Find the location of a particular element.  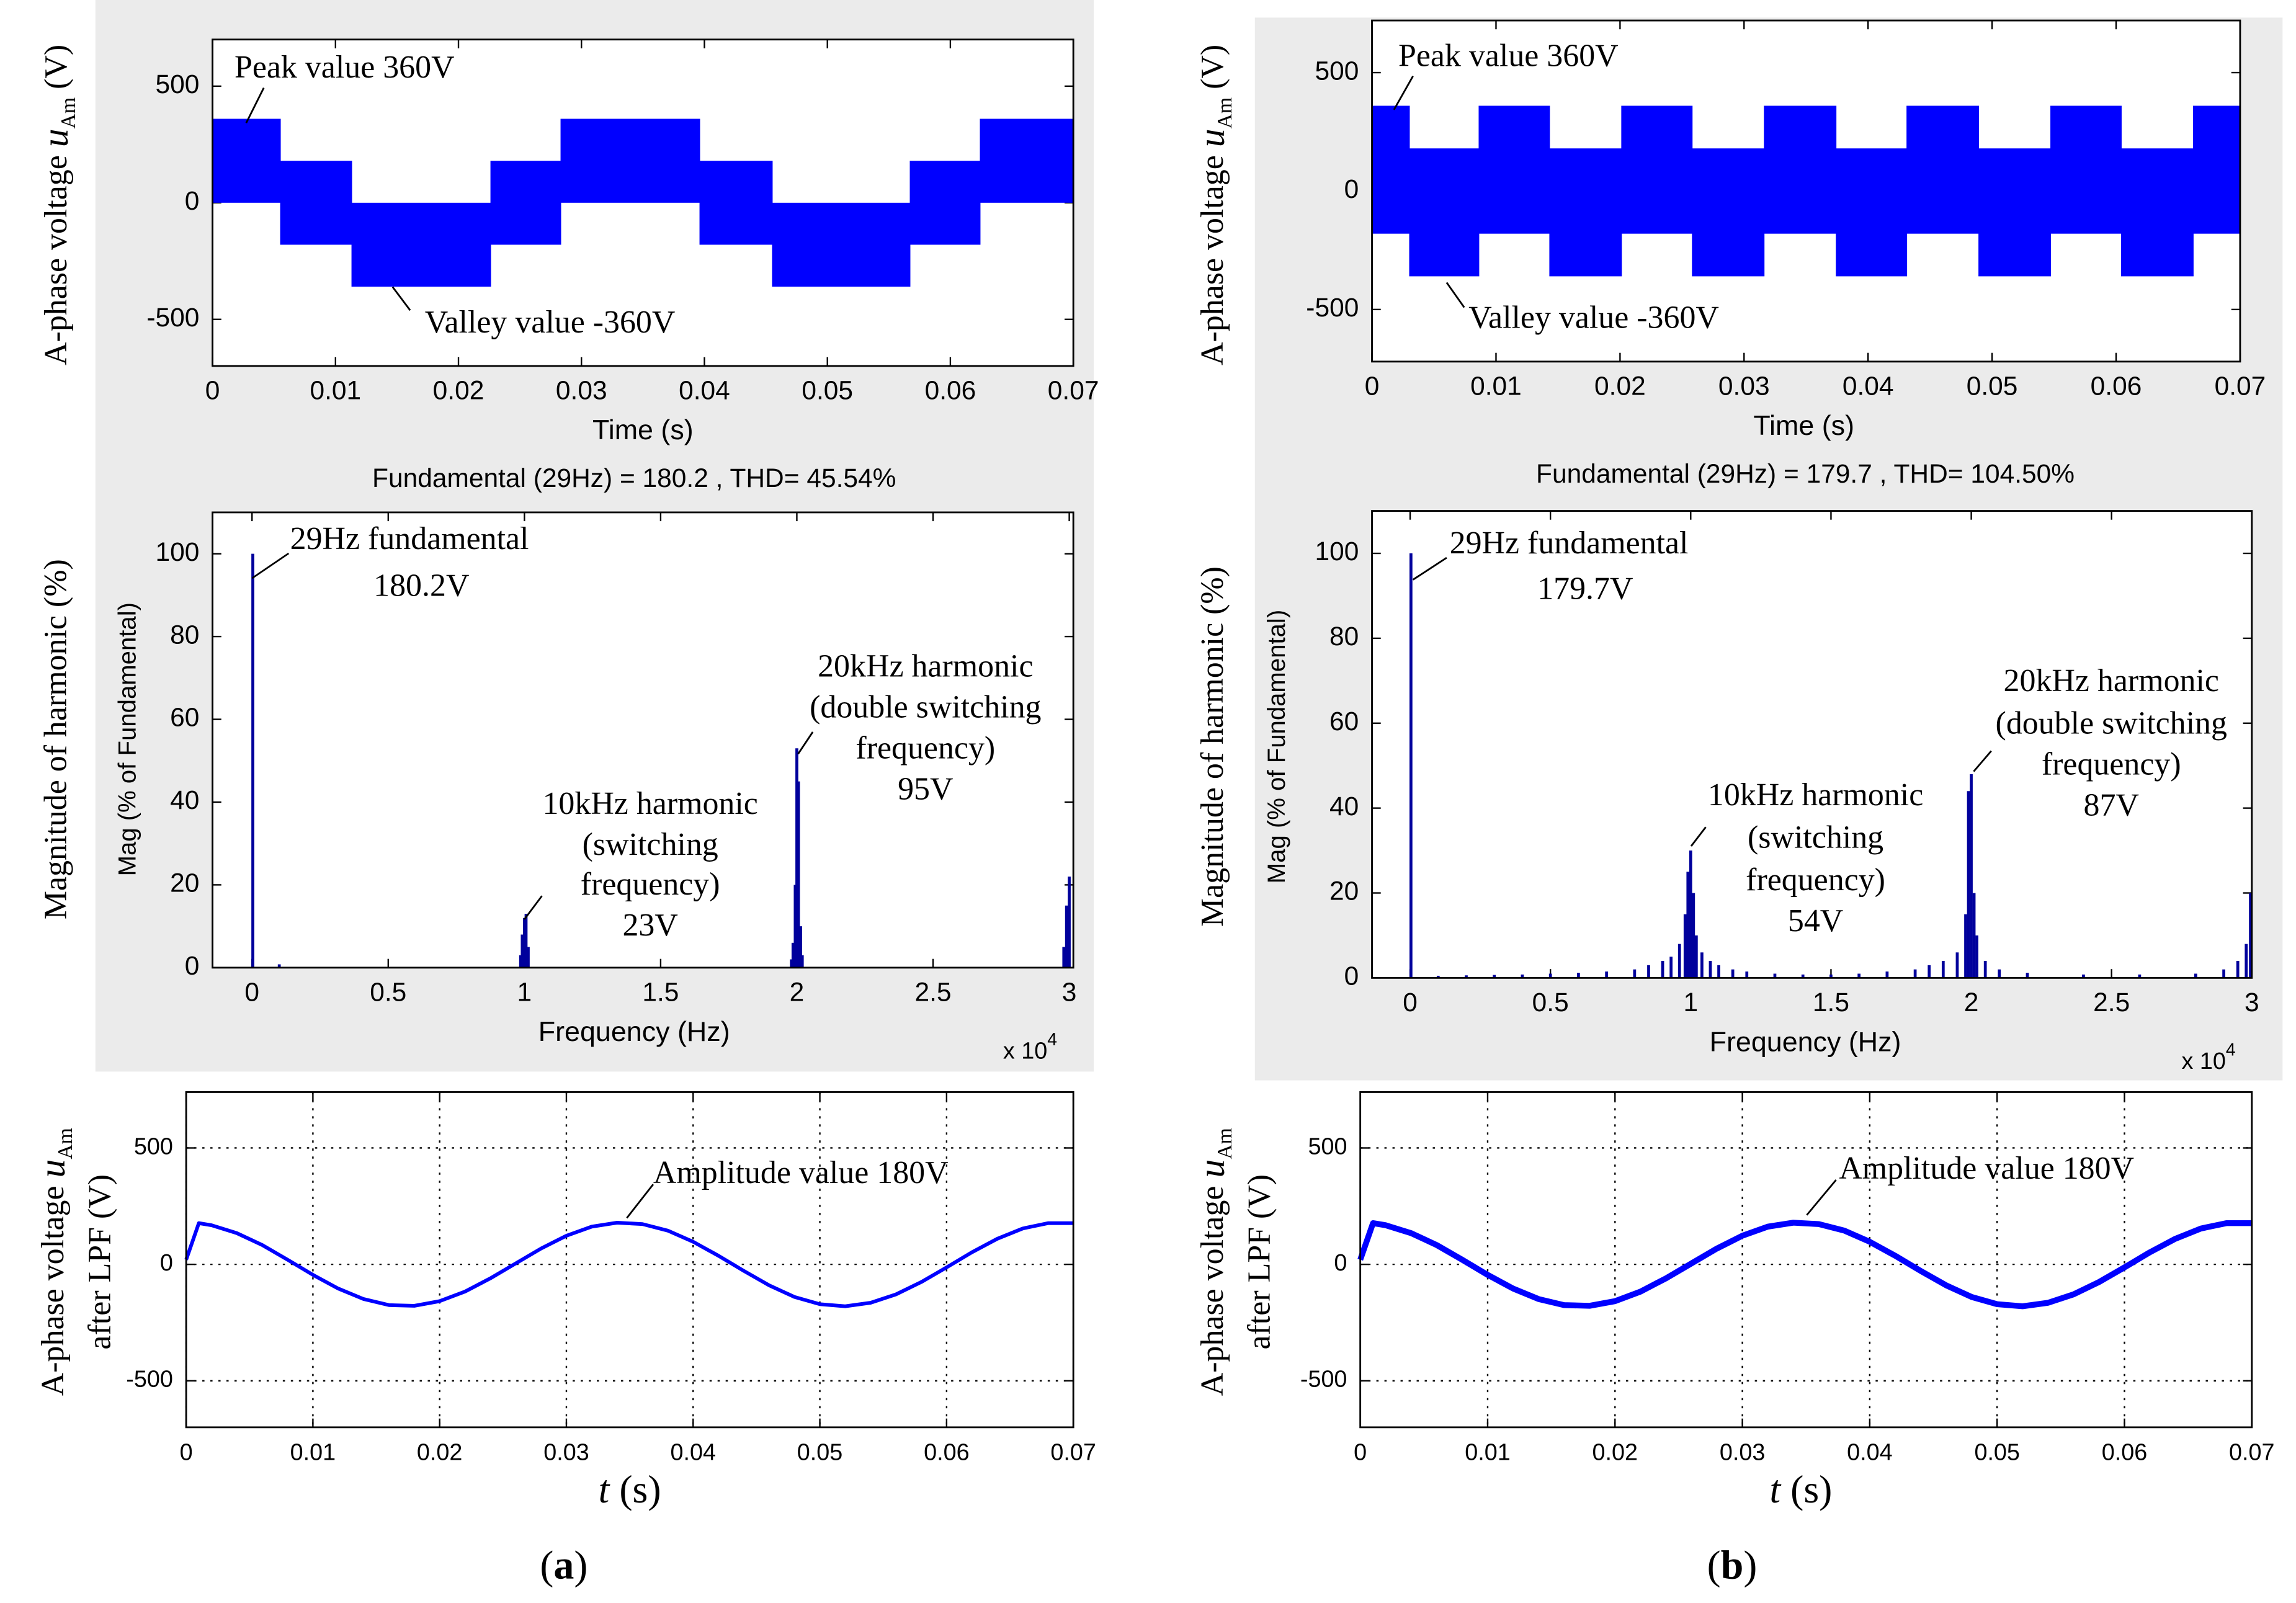

annotation: (switching is located at coordinates (650, 844).